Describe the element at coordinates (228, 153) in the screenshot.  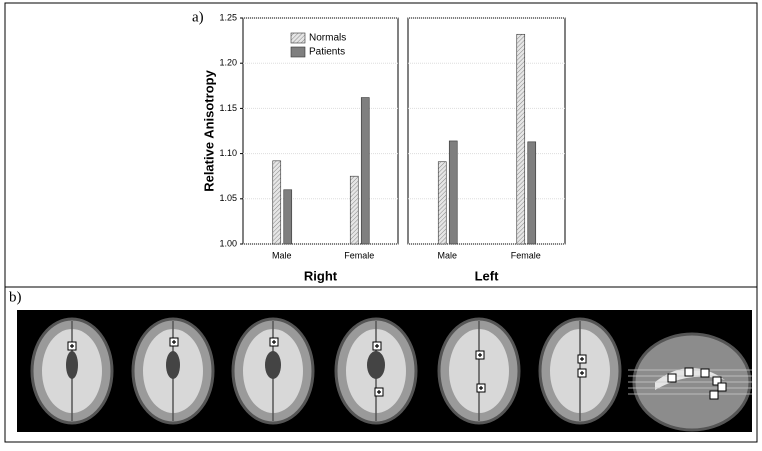
I see `y-tick-label: 1.10` at that location.